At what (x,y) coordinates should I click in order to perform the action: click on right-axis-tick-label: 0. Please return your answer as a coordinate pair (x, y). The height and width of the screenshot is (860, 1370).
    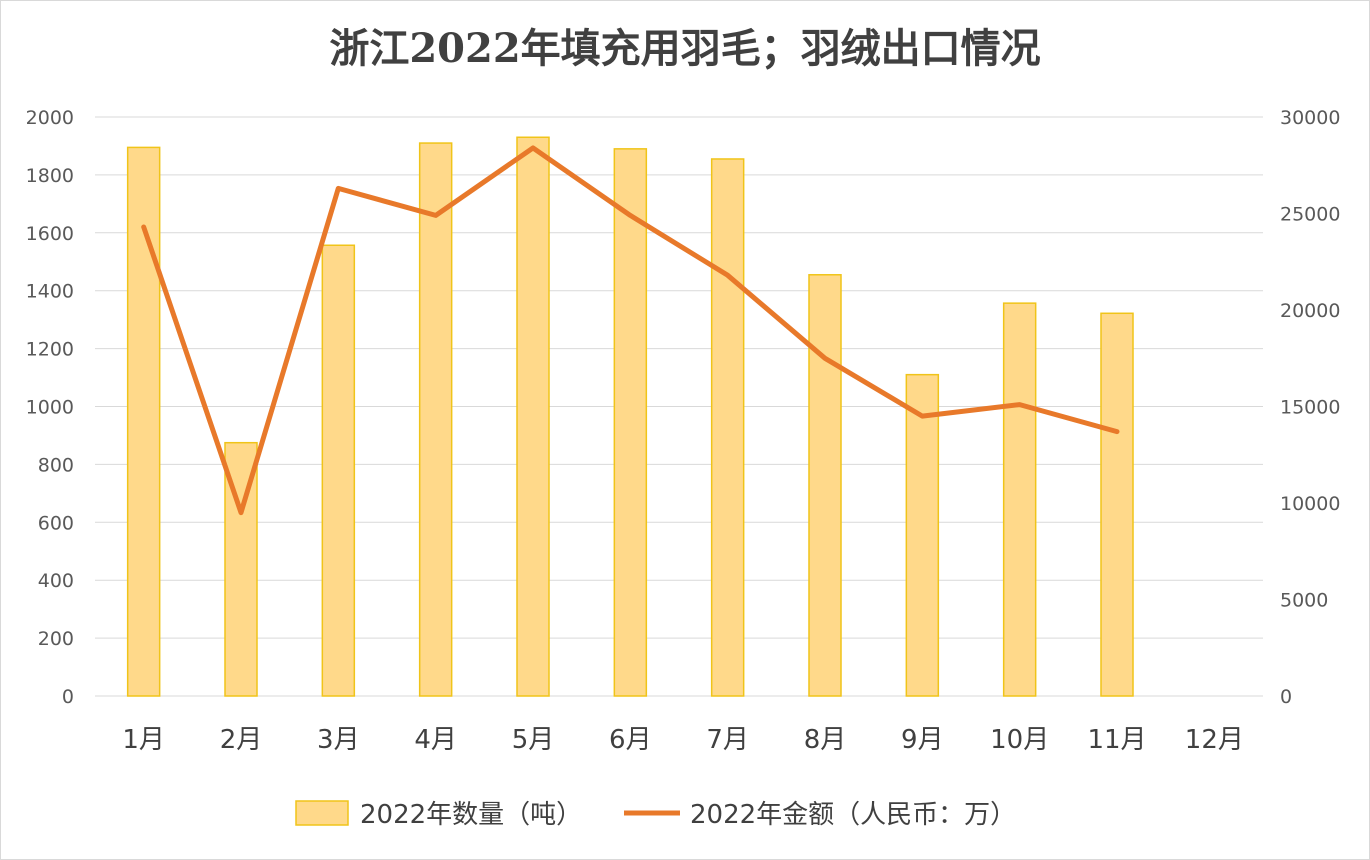
    Looking at the image, I should click on (1286, 697).